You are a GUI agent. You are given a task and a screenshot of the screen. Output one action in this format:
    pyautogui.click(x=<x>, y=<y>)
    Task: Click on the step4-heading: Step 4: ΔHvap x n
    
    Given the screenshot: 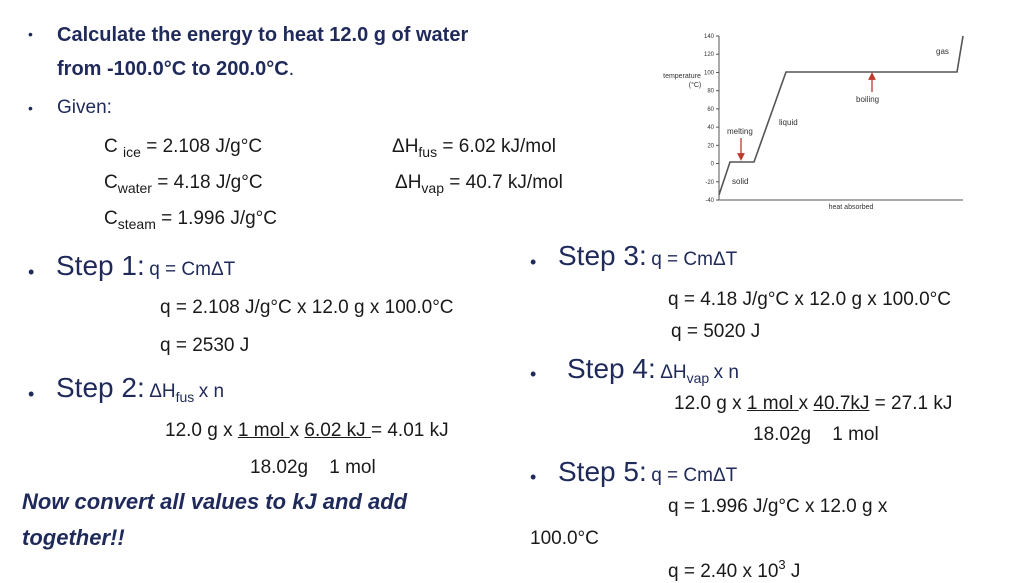 What is the action you would take?
    pyautogui.click(x=653, y=369)
    